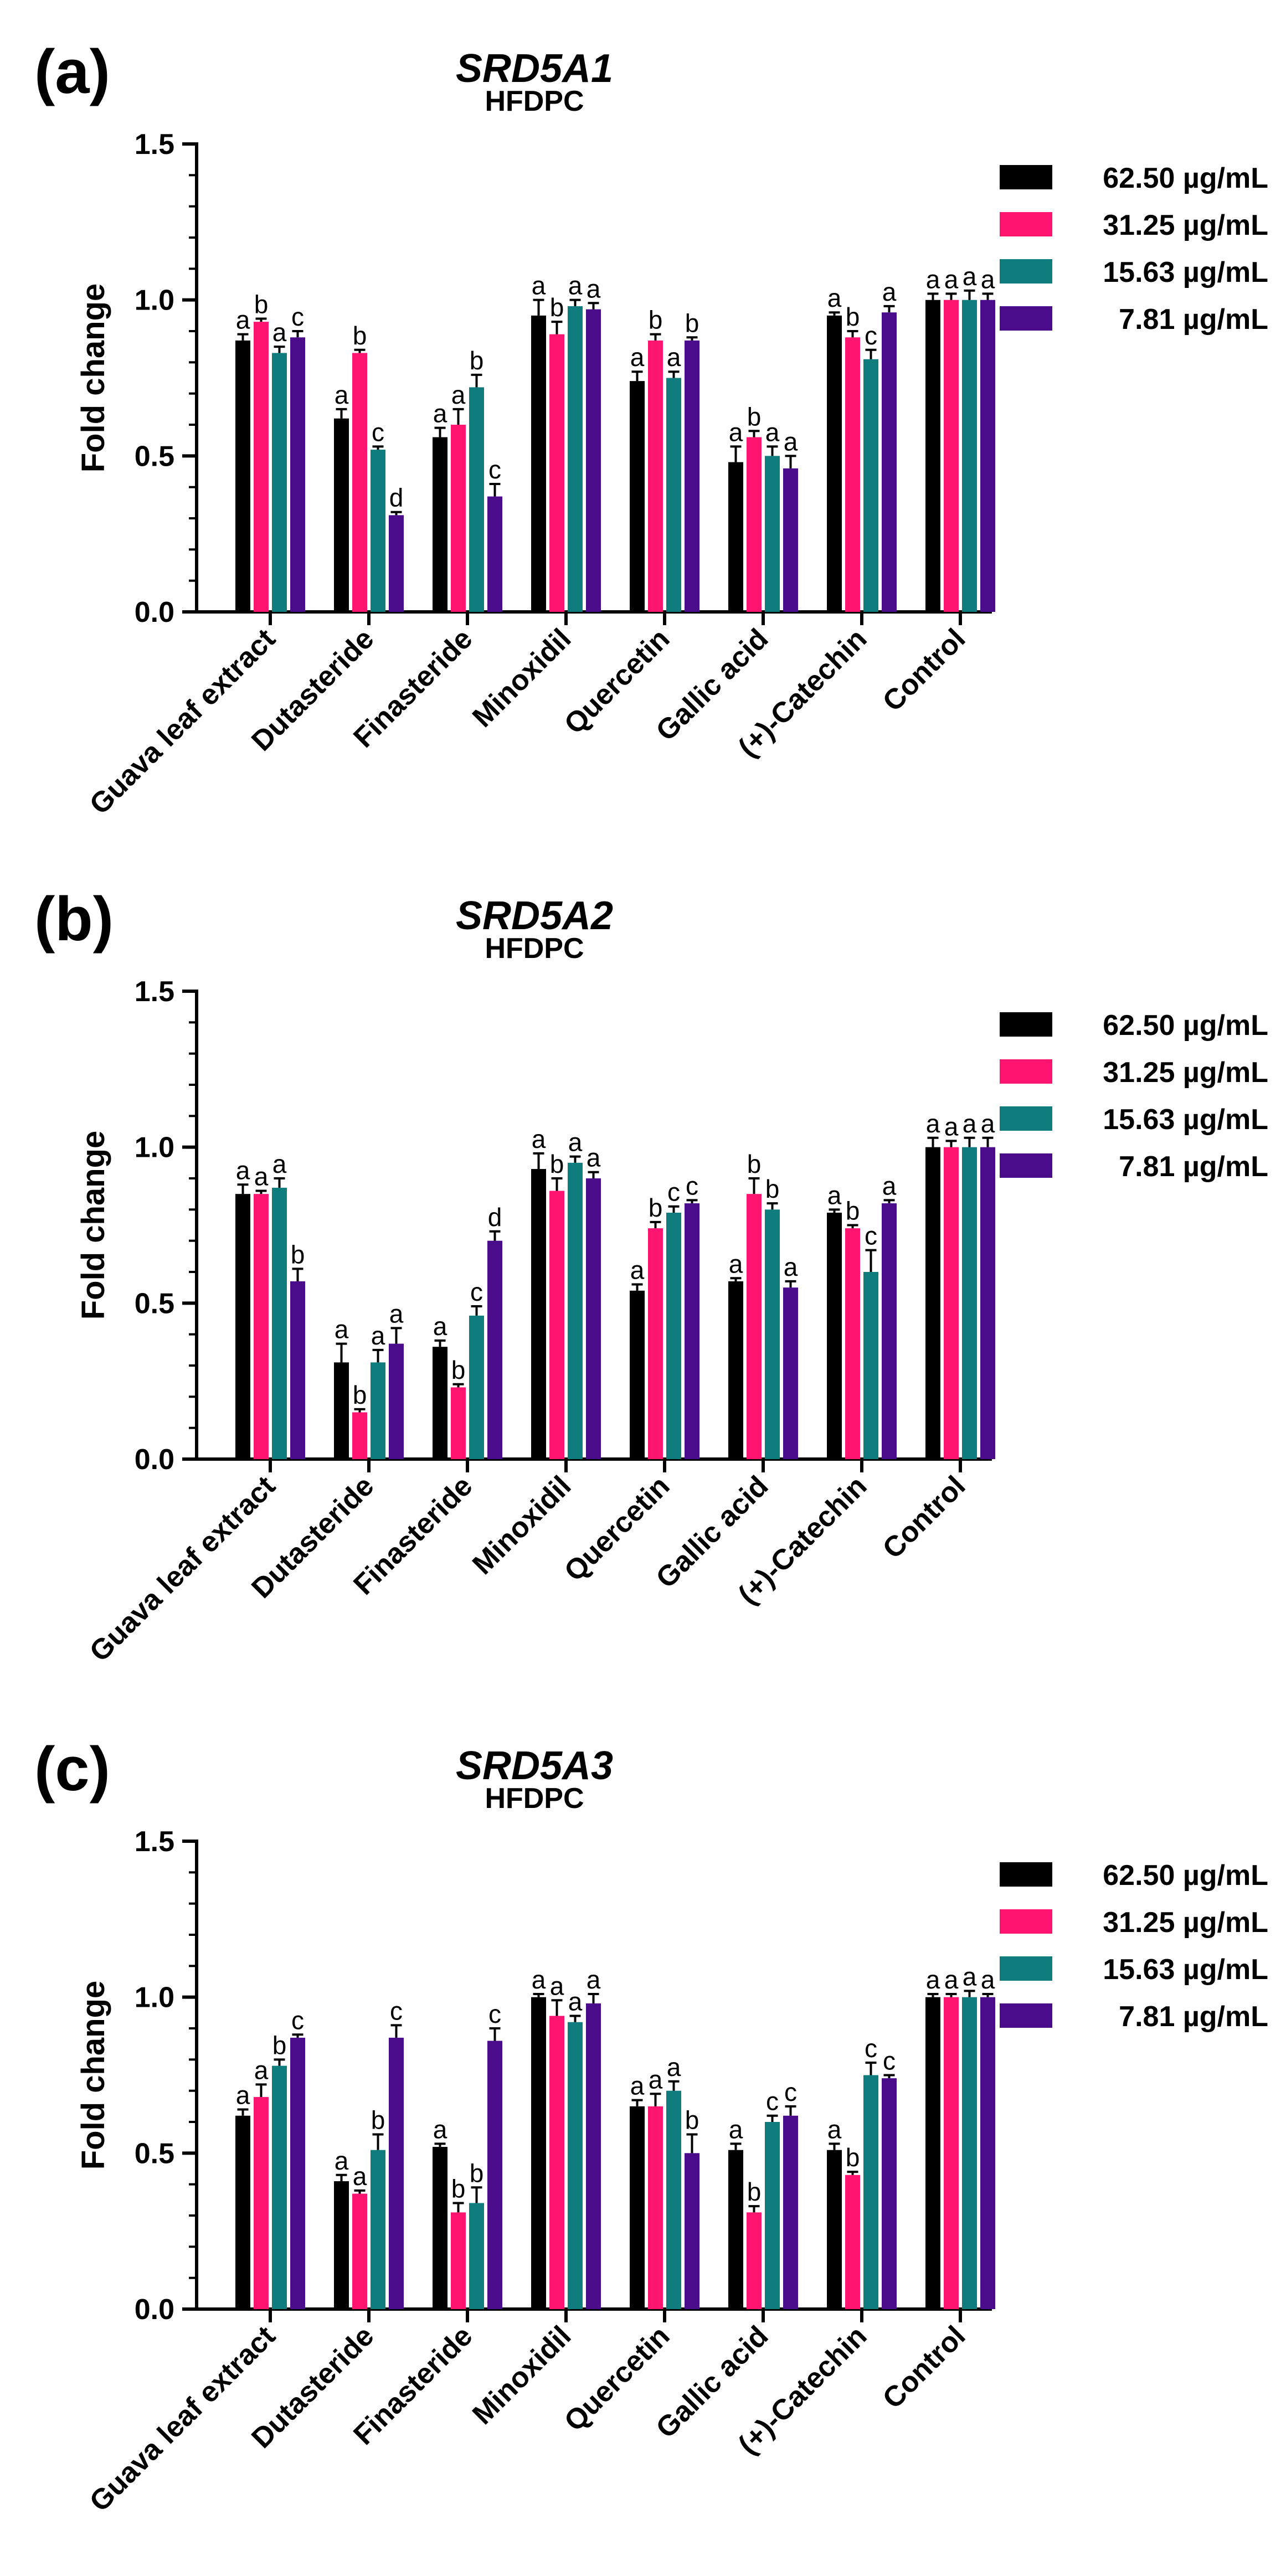 The image size is (1286, 2576). I want to click on chart-title: SRD5A1, so click(534, 69).